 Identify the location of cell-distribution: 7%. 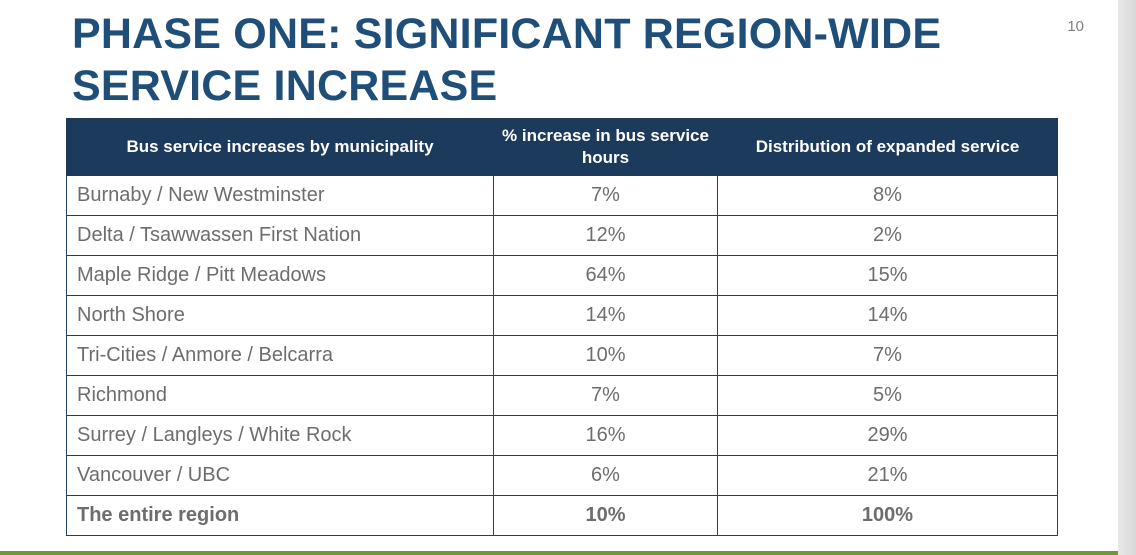
(887, 355).